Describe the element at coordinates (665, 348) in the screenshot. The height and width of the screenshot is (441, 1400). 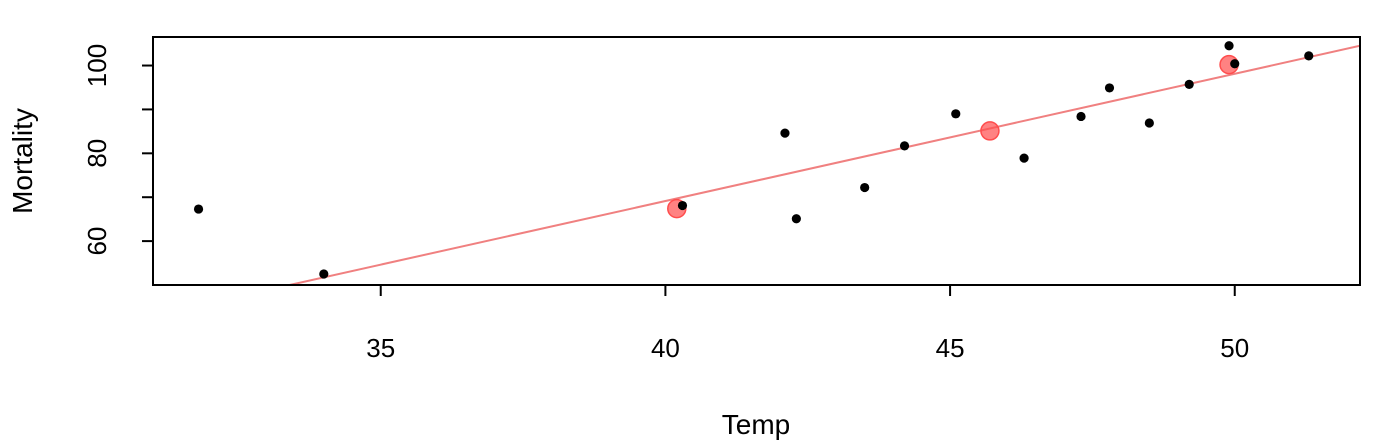
I see `x-tick-label: 40` at that location.